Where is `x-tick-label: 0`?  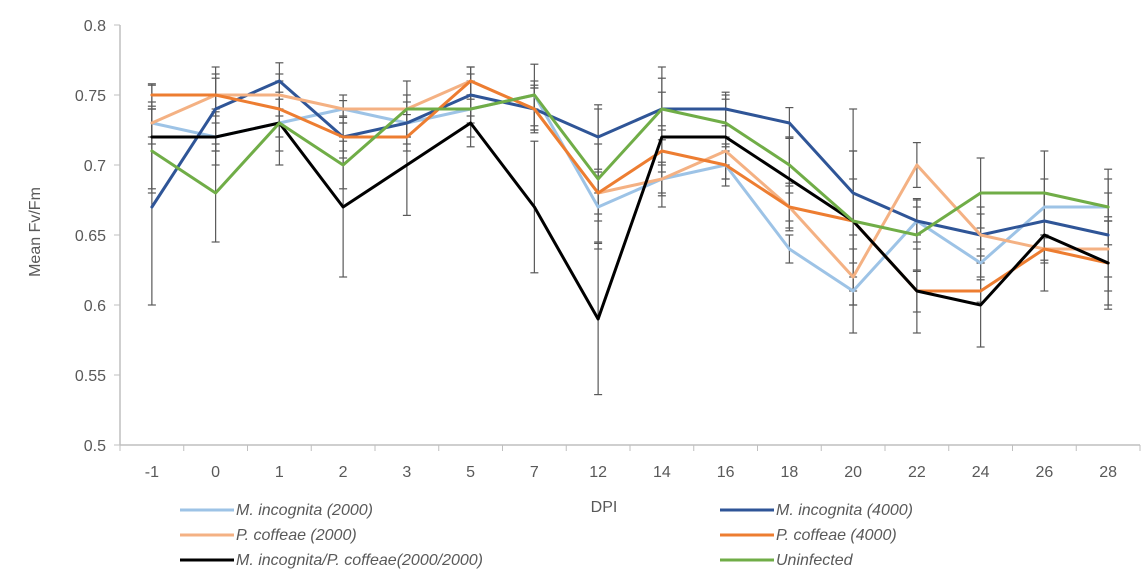
x-tick-label: 0 is located at coordinates (215, 472).